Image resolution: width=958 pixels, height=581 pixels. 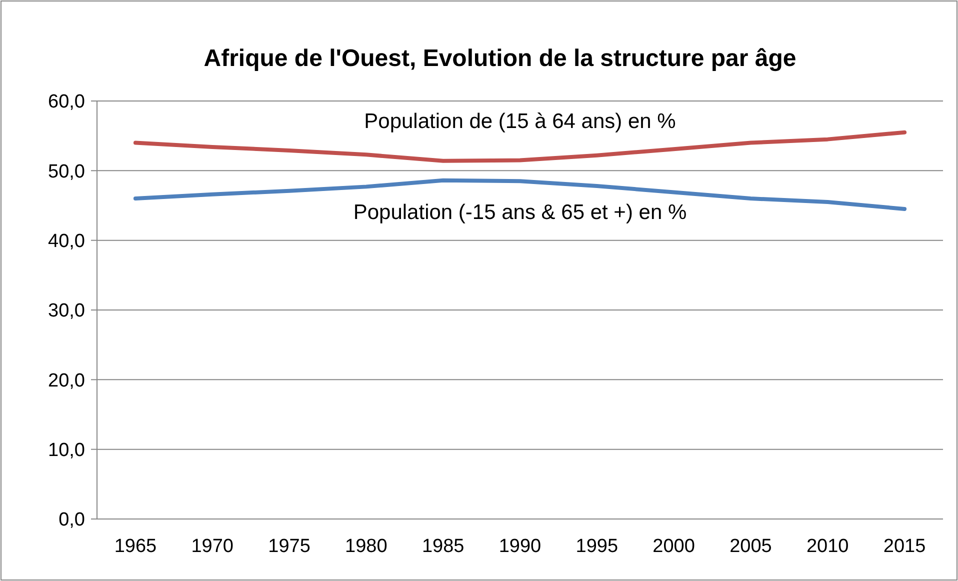 What do you see at coordinates (520, 122) in the screenshot?
I see `series-label: Population de (15 à 64 ans) en %` at bounding box center [520, 122].